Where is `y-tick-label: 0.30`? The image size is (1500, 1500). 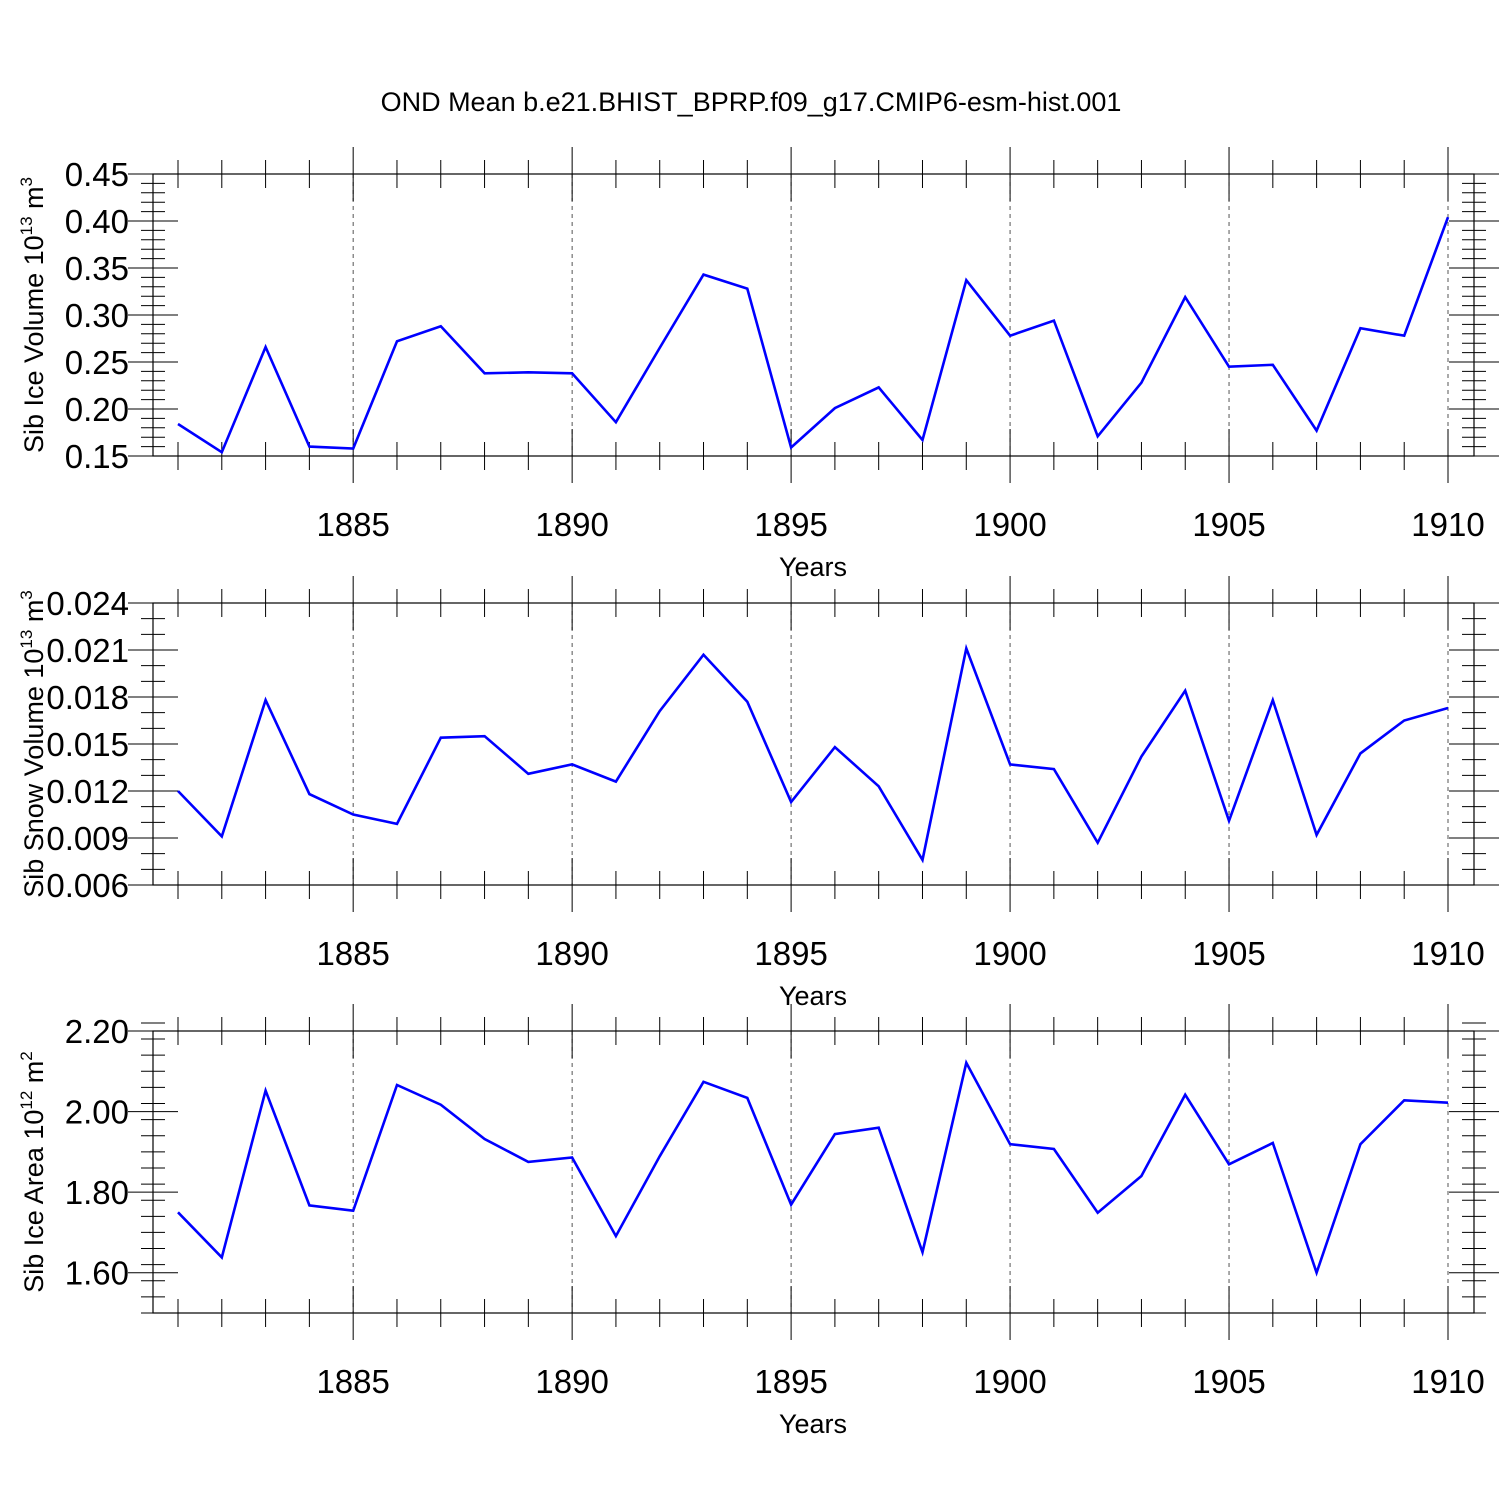 y-tick-label: 0.30 is located at coordinates (97, 315).